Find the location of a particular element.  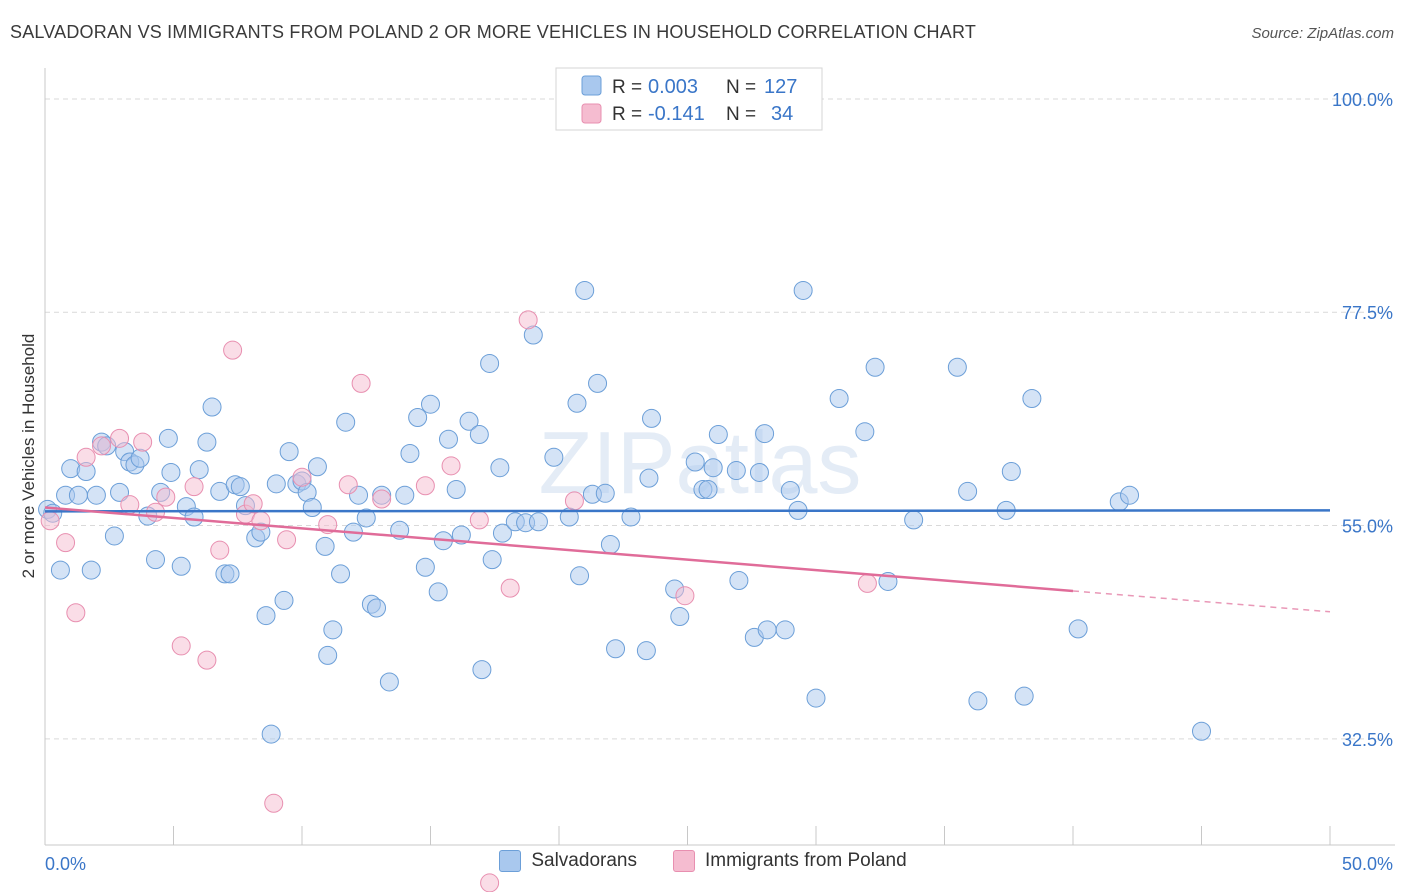

legend-r-value: 0.003 is located at coordinates (673, 87).